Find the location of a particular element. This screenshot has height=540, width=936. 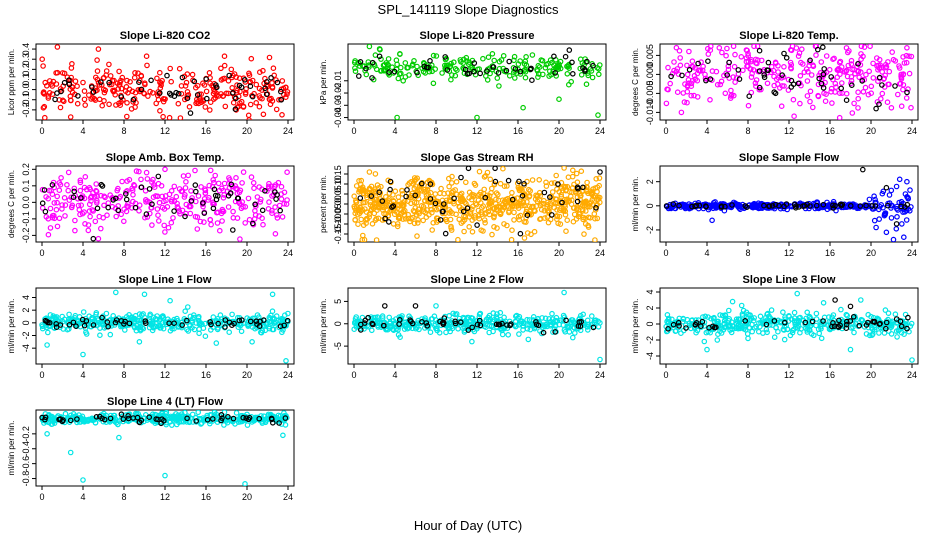

y-tick-label: -0.03 is located at coordinates (338, 105).